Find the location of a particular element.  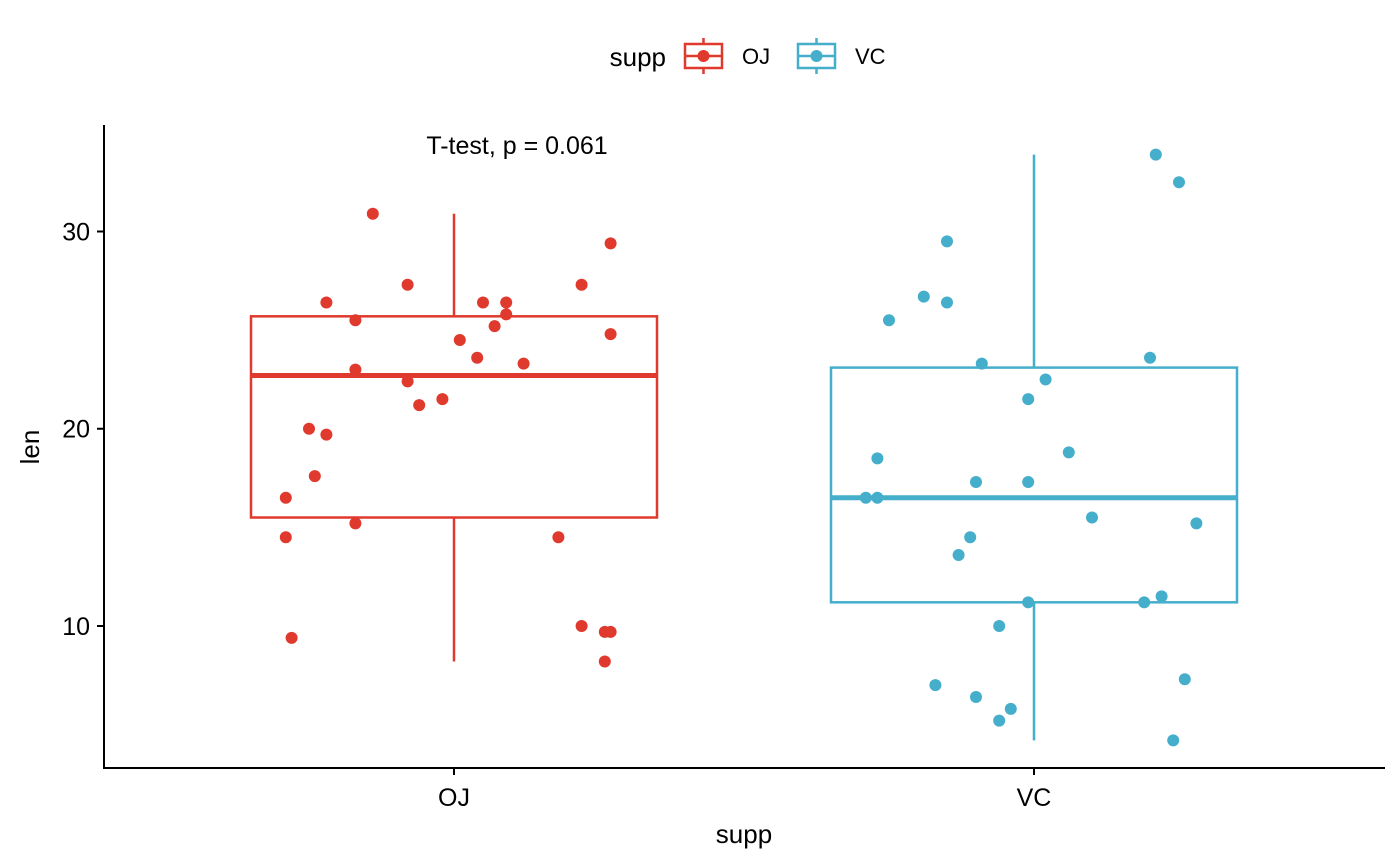

t-test-annotation: T-test, p = 0.061 is located at coordinates (516, 146).